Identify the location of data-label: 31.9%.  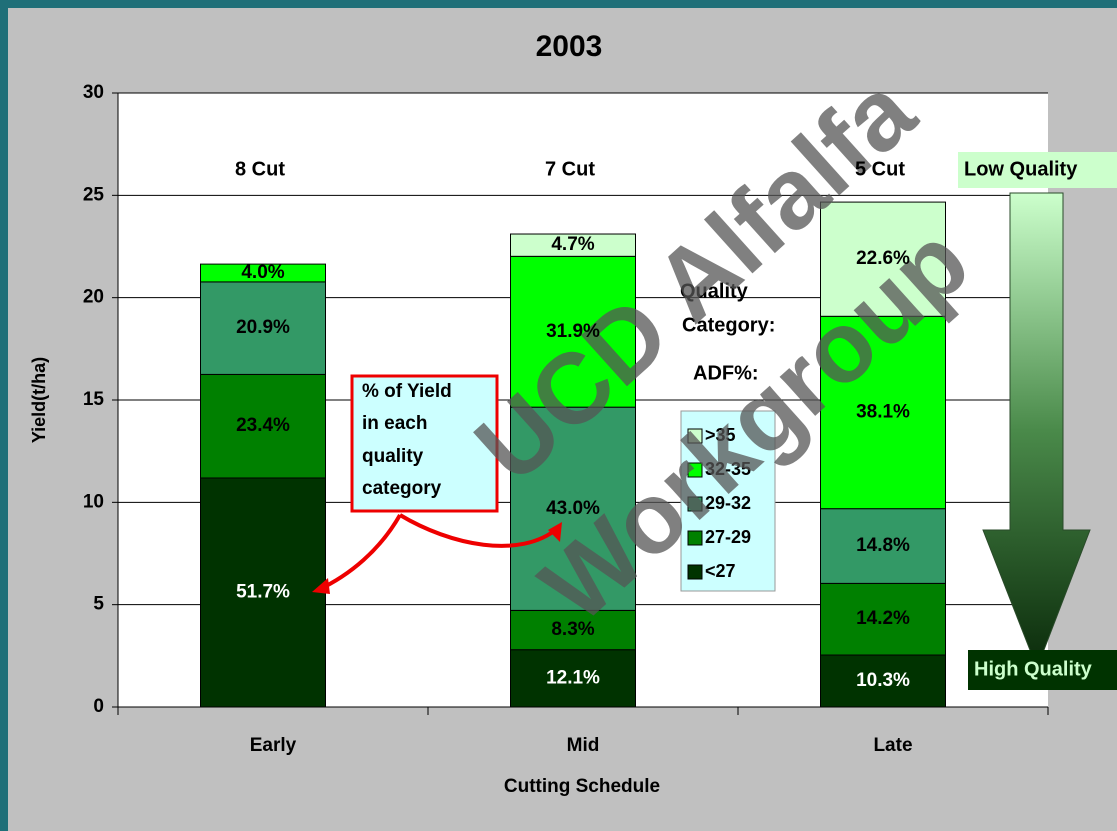
(573, 331).